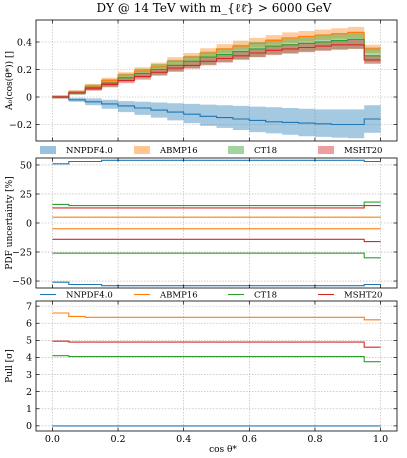 This screenshot has height=458, width=407. Describe the element at coordinates (20, 125) in the screenshot. I see `y-tick-label: −0.2` at that location.